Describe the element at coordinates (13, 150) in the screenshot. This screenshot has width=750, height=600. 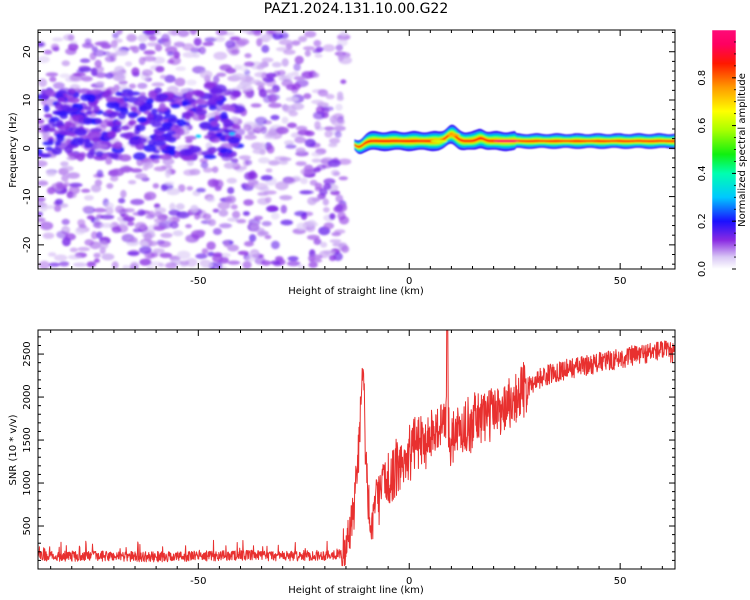
I see `spectrogram-y-axis-label: Frequency (Hz)` at that location.